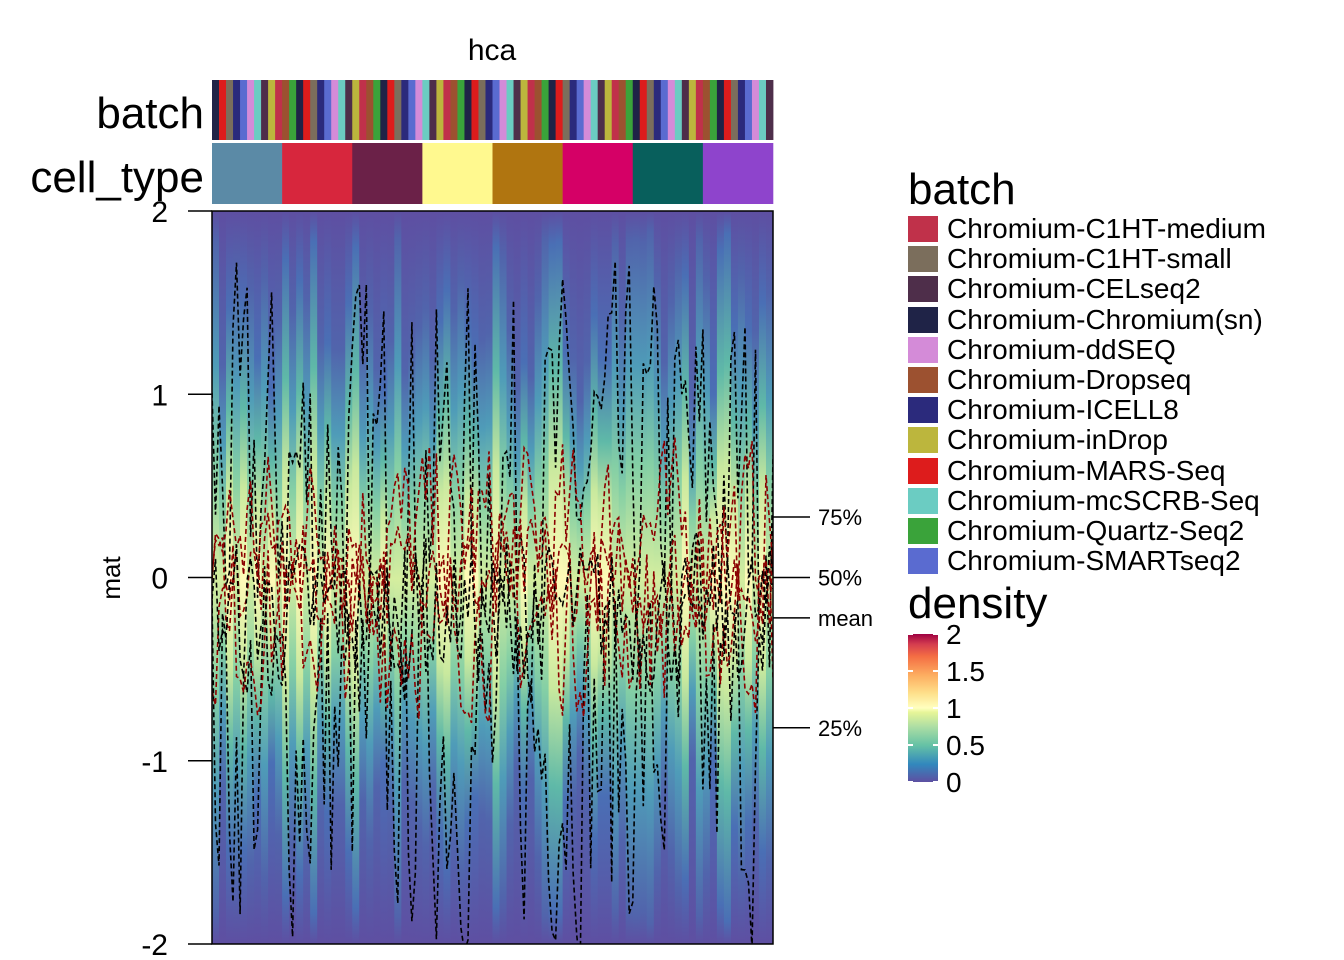 The height and width of the screenshot is (960, 1344). What do you see at coordinates (154, 762) in the screenshot?
I see `y-tick-label: -1` at bounding box center [154, 762].